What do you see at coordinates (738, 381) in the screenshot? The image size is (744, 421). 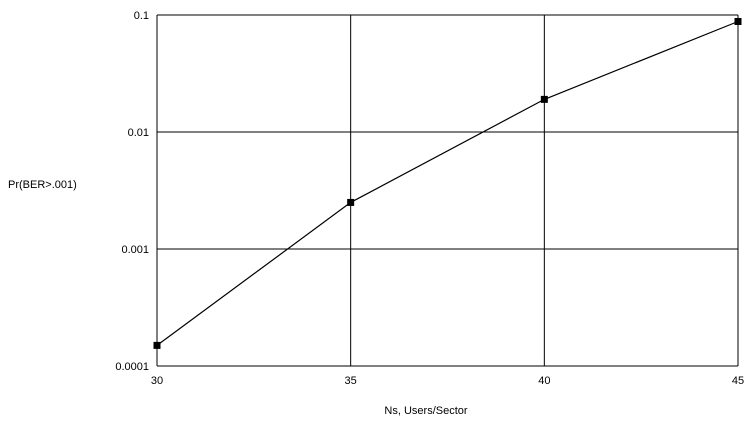 I see `x-tick-label: 45` at bounding box center [738, 381].